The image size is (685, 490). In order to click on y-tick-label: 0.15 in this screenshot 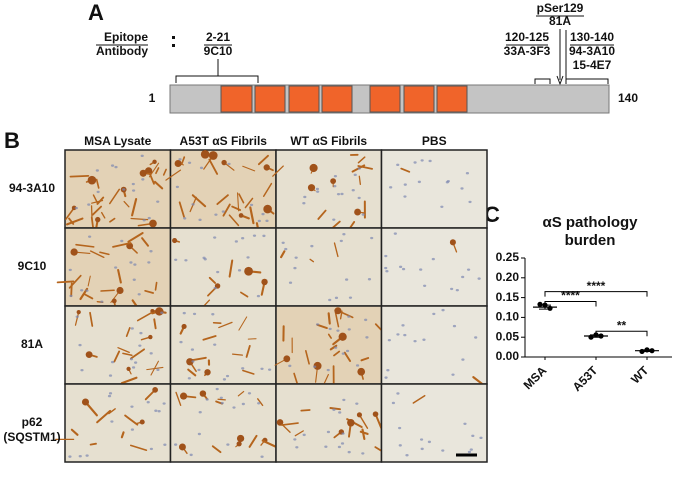, I will do `click(508, 297)`.